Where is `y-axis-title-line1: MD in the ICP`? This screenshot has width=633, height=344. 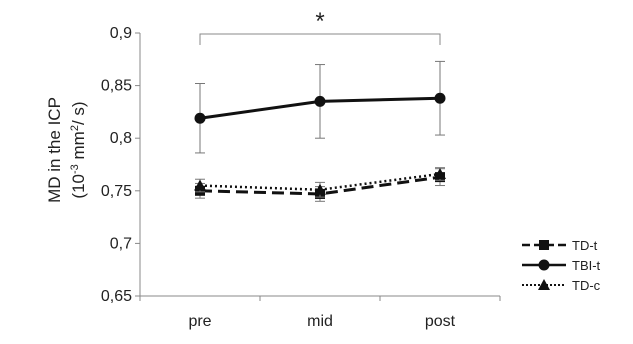
y-axis-title-line1: MD in the ICP is located at coordinates (54, 150).